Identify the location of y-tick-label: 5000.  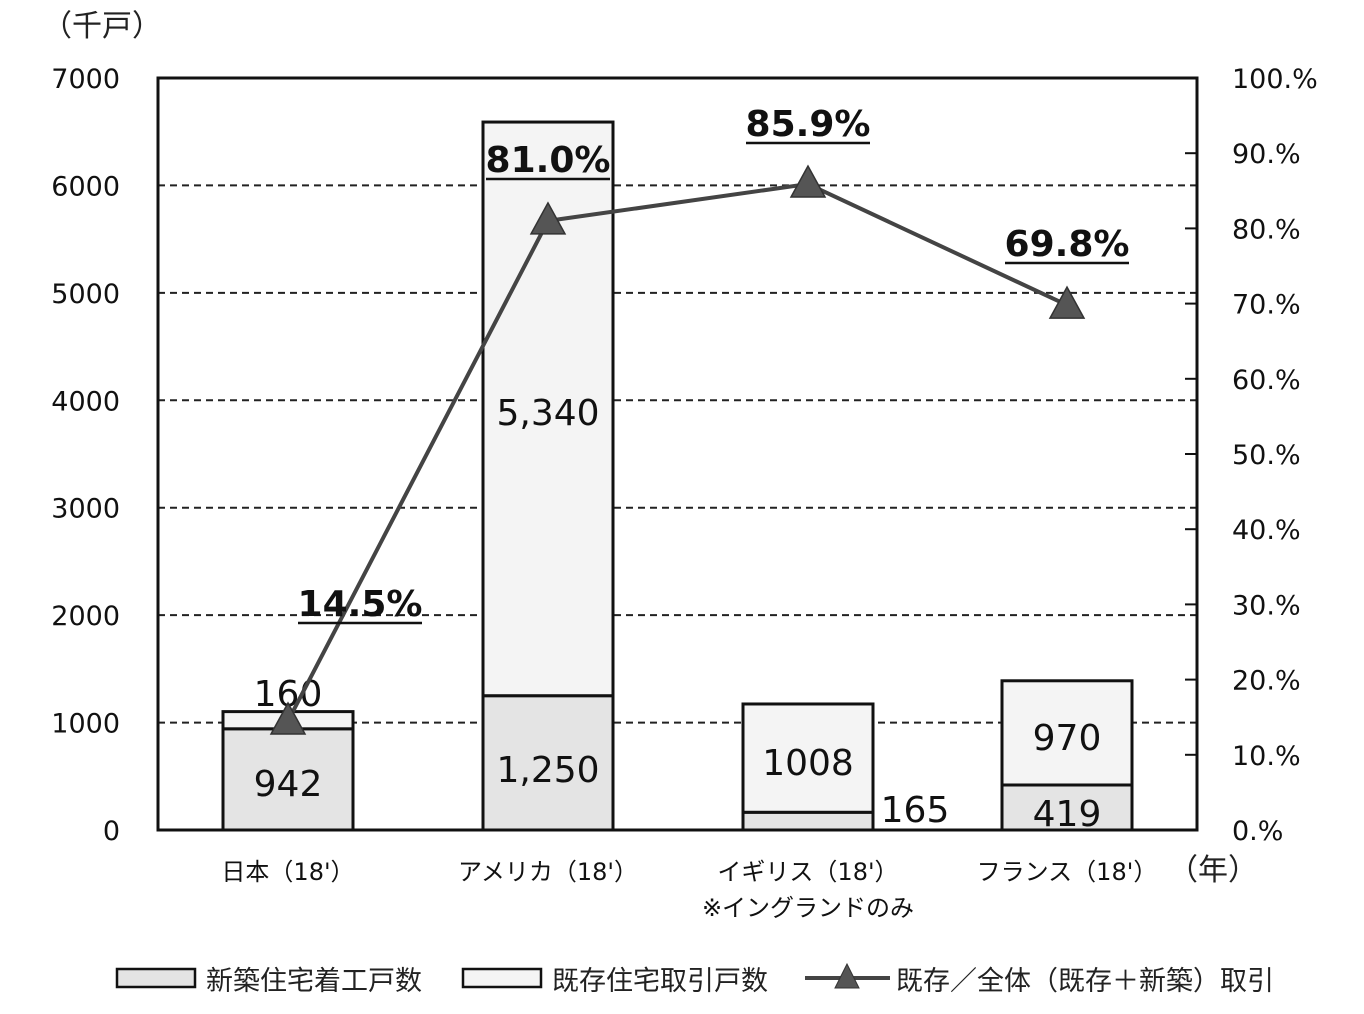
(85, 294).